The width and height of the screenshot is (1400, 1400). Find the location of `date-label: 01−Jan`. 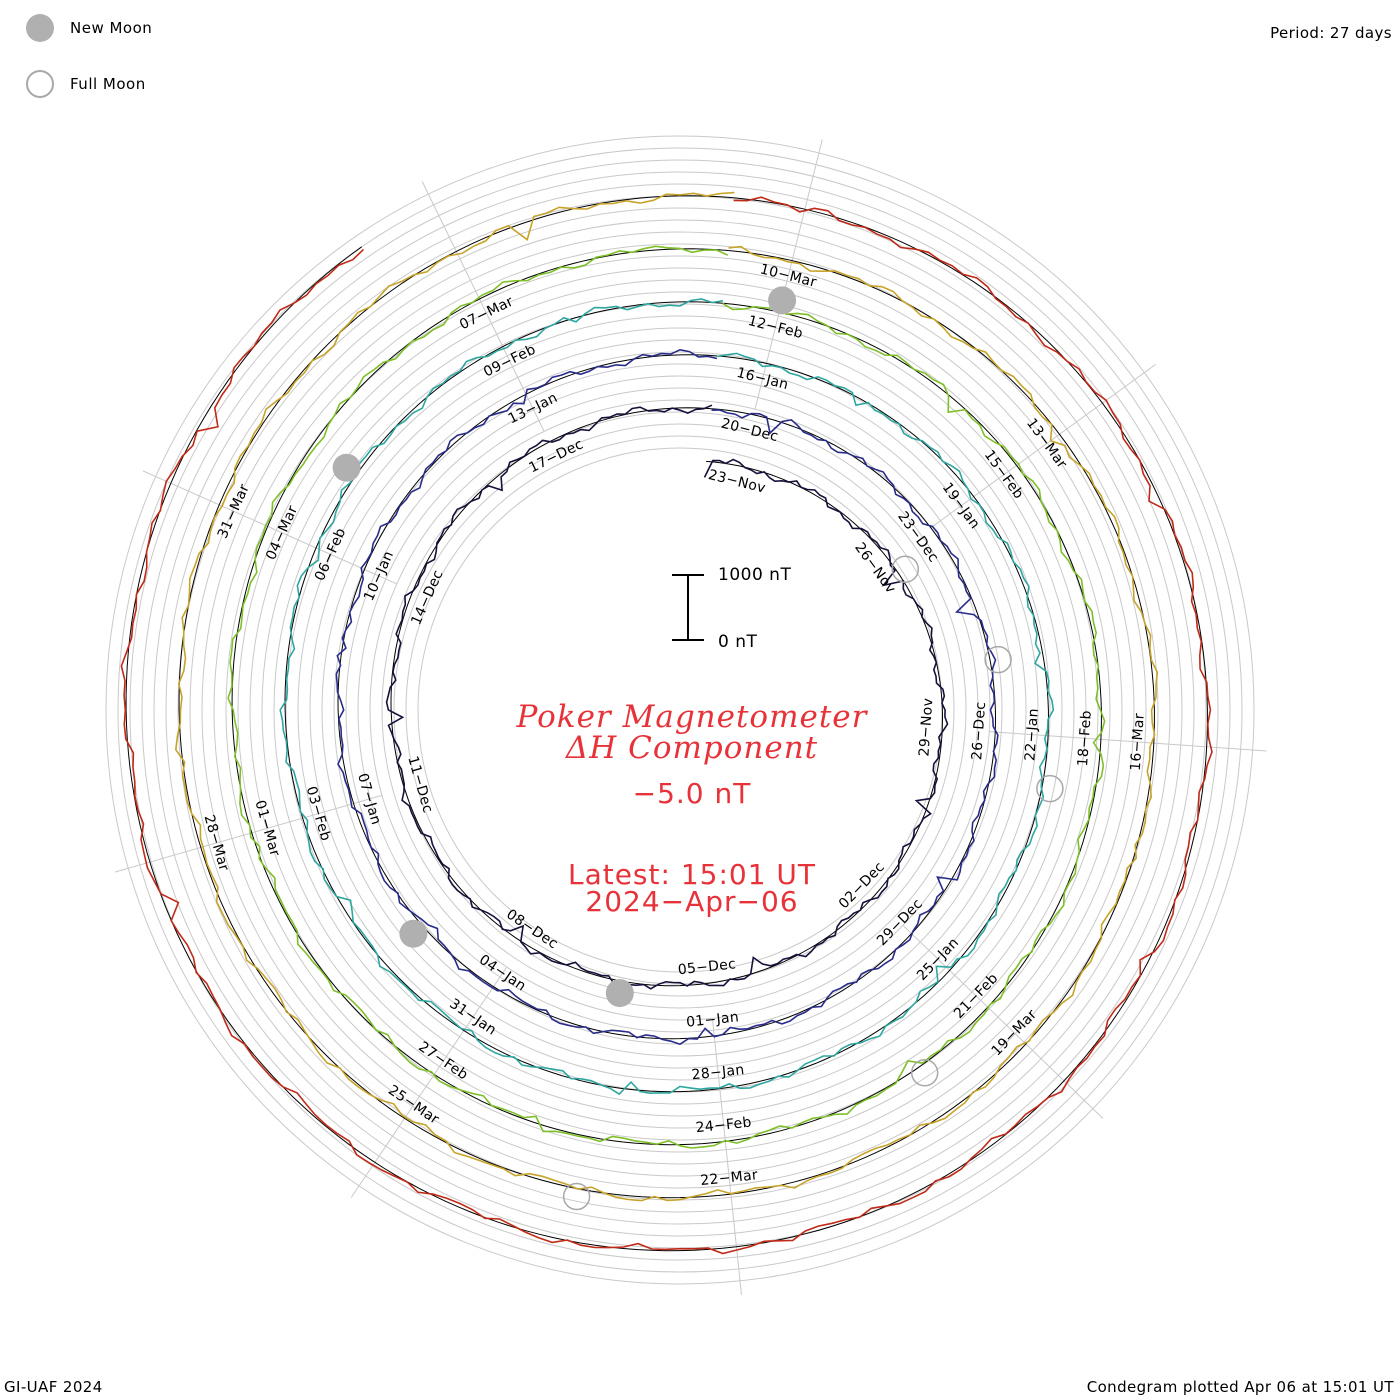

date-label: 01−Jan is located at coordinates (712, 1019).